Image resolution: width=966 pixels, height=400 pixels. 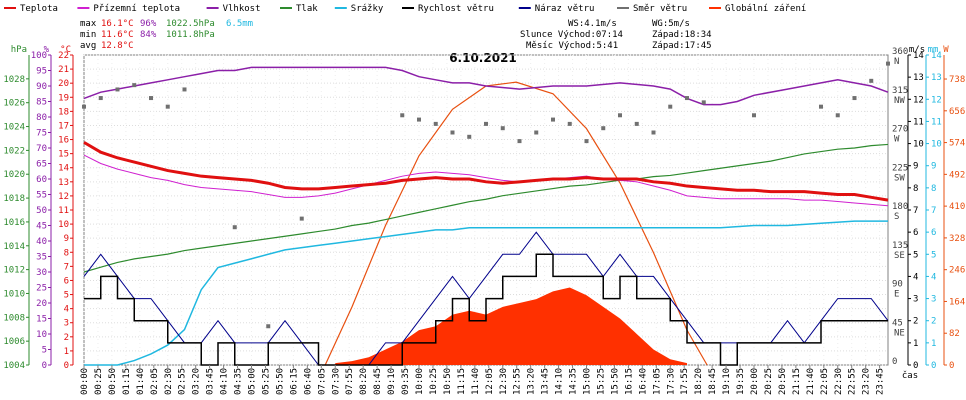 What do you see at coordinates (14, 151) in the screenshot?
I see `axis-hpa-tick-label: 1022` at bounding box center [14, 151].